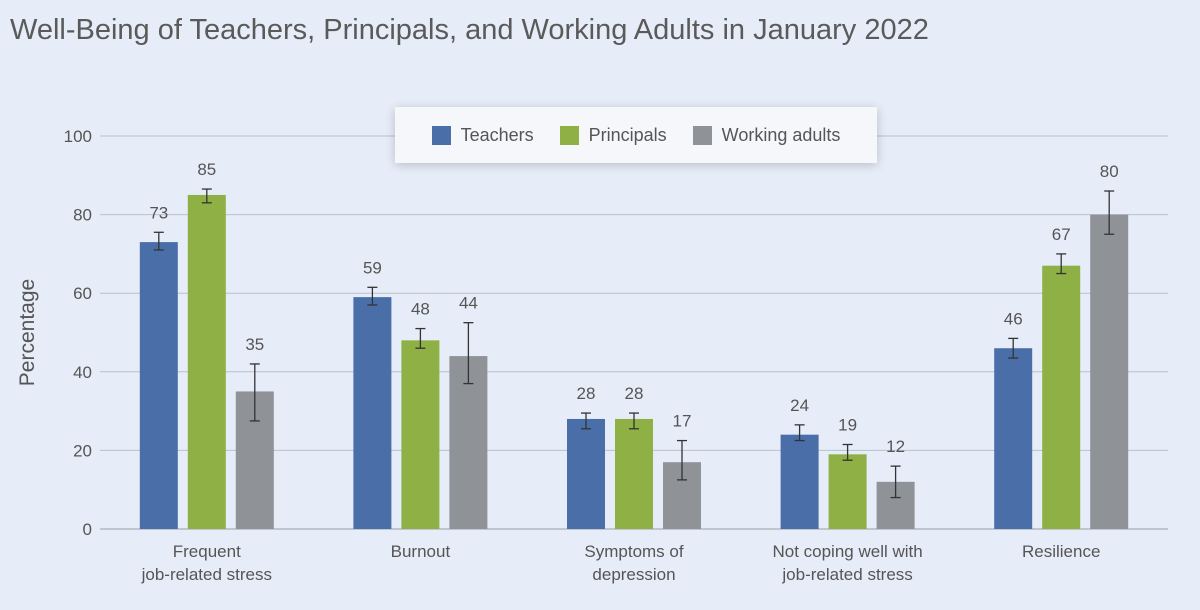 This screenshot has width=1200, height=610. I want to click on y-axis-label: Percentage, so click(27, 332).